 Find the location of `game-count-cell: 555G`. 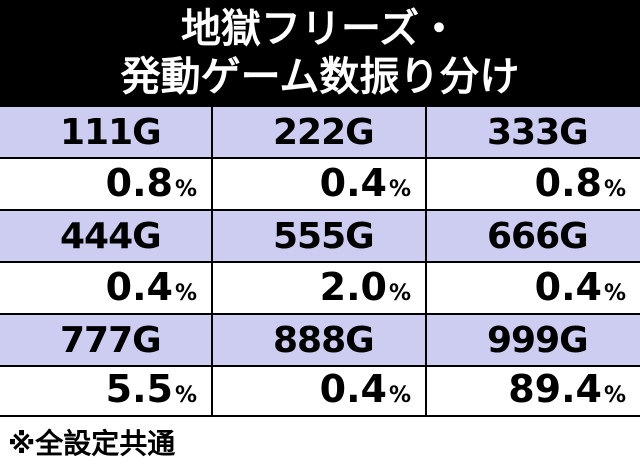

game-count-cell: 555G is located at coordinates (320, 237).